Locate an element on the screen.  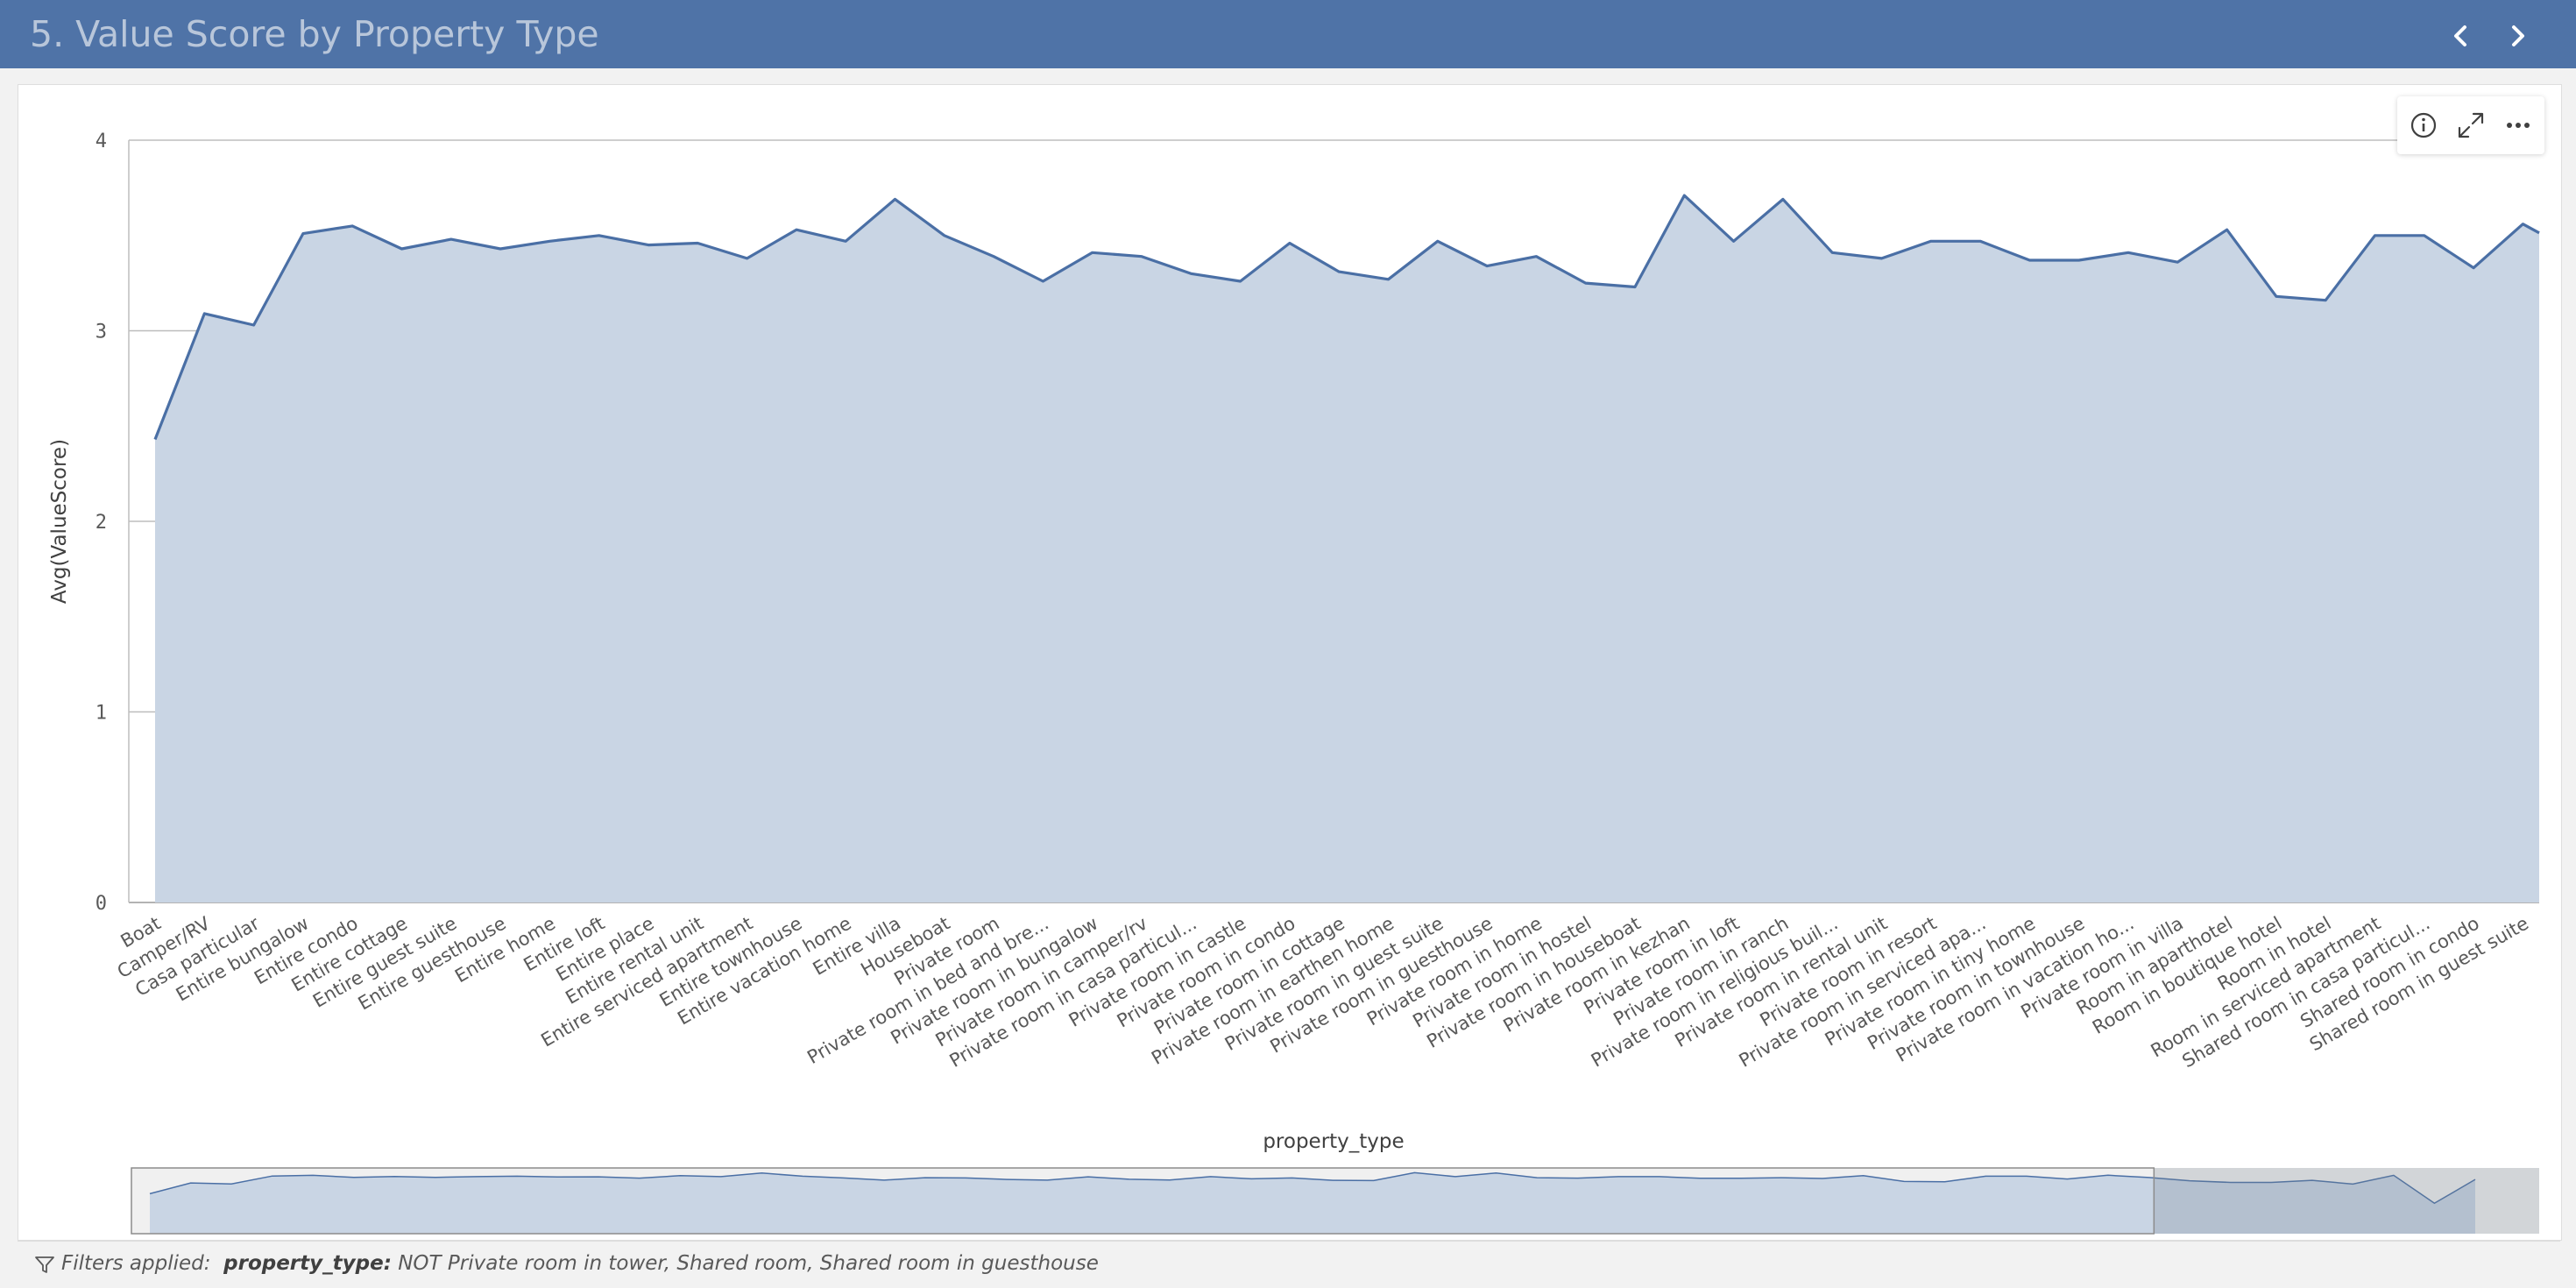
y-tick-label: 3 is located at coordinates (101, 332).